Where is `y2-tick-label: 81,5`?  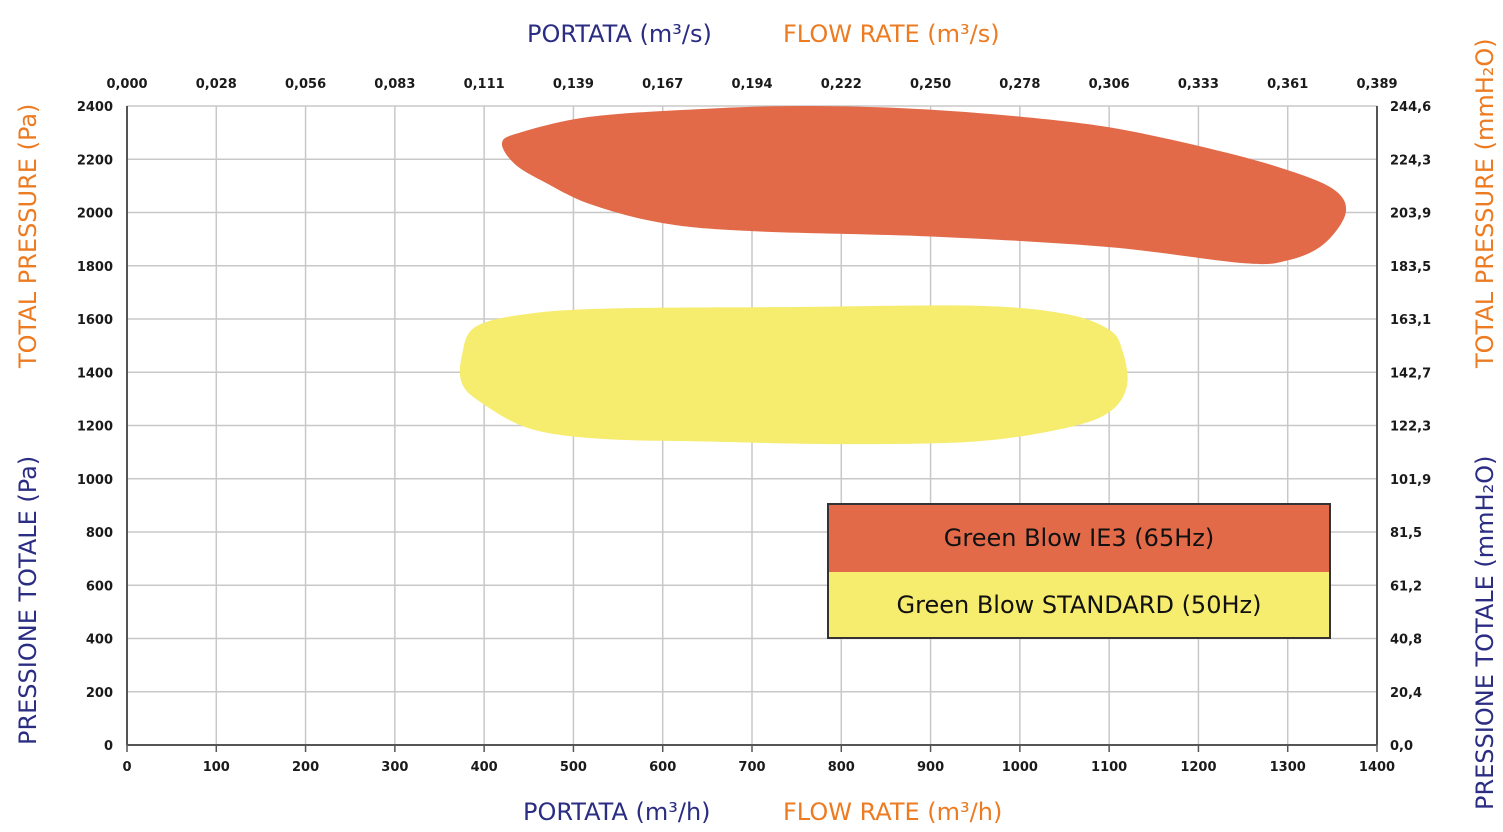 y2-tick-label: 81,5 is located at coordinates (1406, 533).